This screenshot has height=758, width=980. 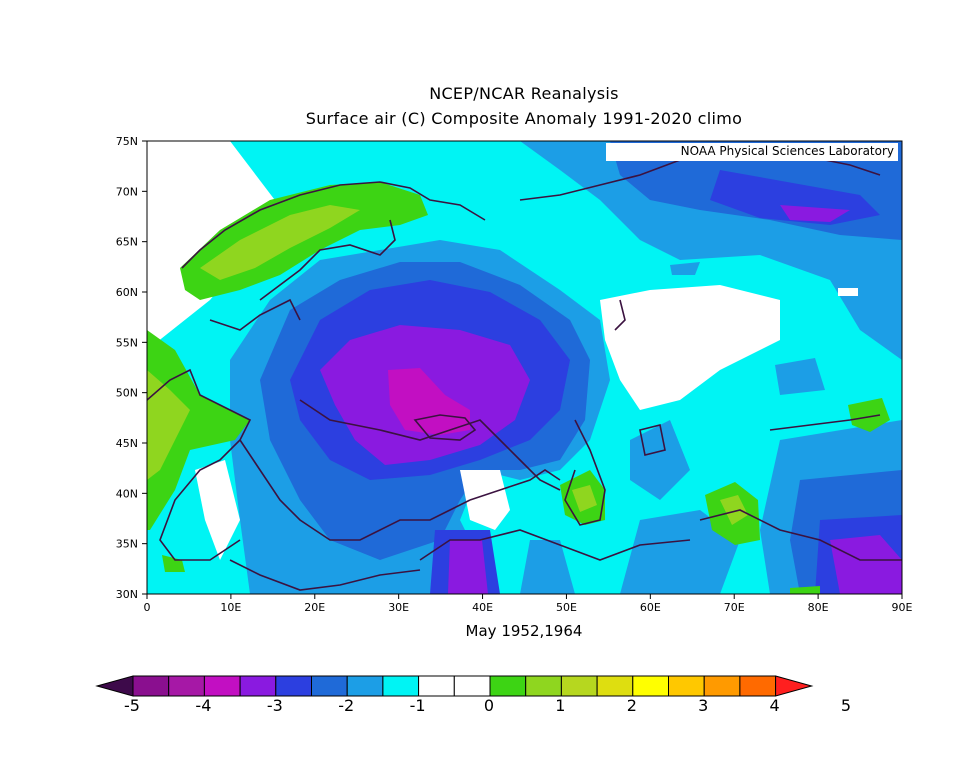 I want to click on lon-tick-label: 50E, so click(x=566, y=607).